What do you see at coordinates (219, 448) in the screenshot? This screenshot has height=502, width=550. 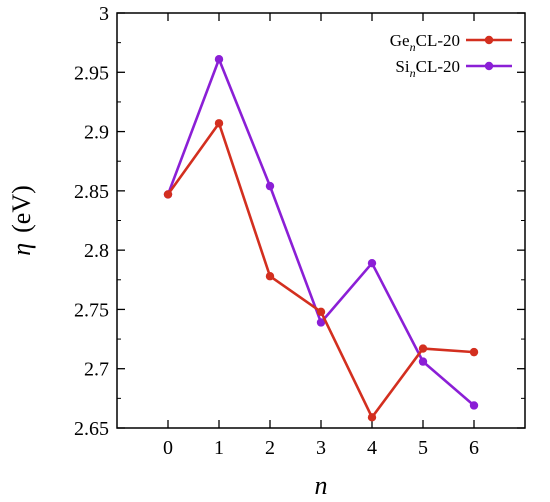 I see `x-tick-label: 1` at bounding box center [219, 448].